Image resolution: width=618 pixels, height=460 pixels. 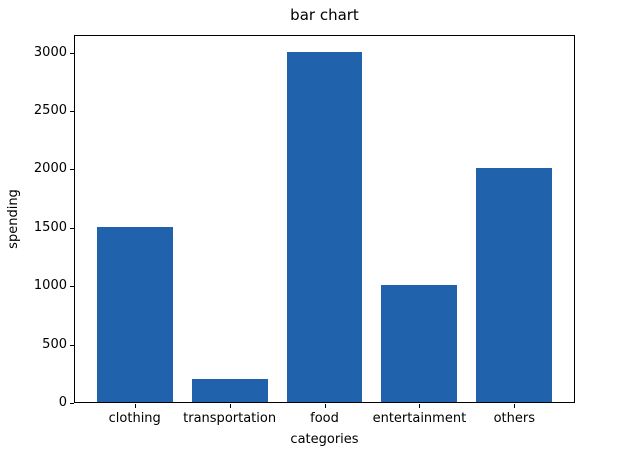 I want to click on x-tick-label-entertainment: entertainment, so click(x=419, y=418).